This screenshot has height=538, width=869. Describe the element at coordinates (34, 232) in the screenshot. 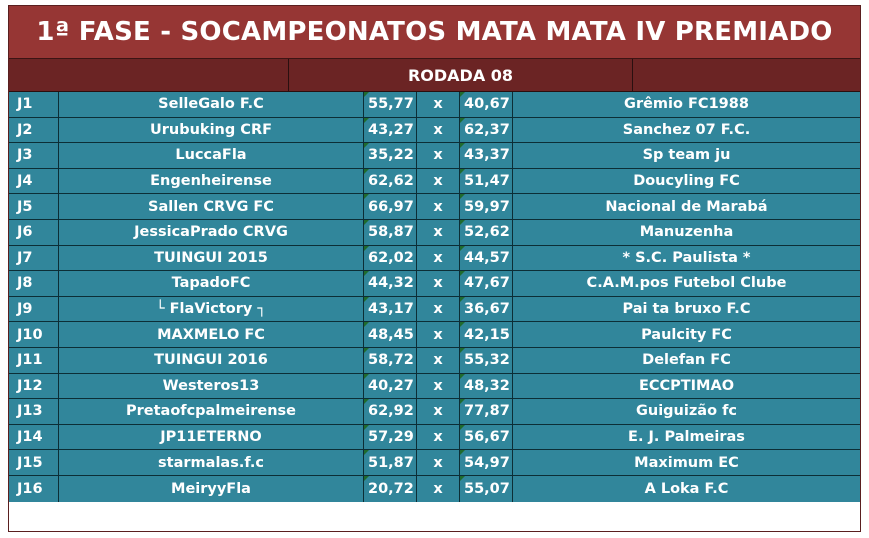

I see `match-id: J6` at that location.